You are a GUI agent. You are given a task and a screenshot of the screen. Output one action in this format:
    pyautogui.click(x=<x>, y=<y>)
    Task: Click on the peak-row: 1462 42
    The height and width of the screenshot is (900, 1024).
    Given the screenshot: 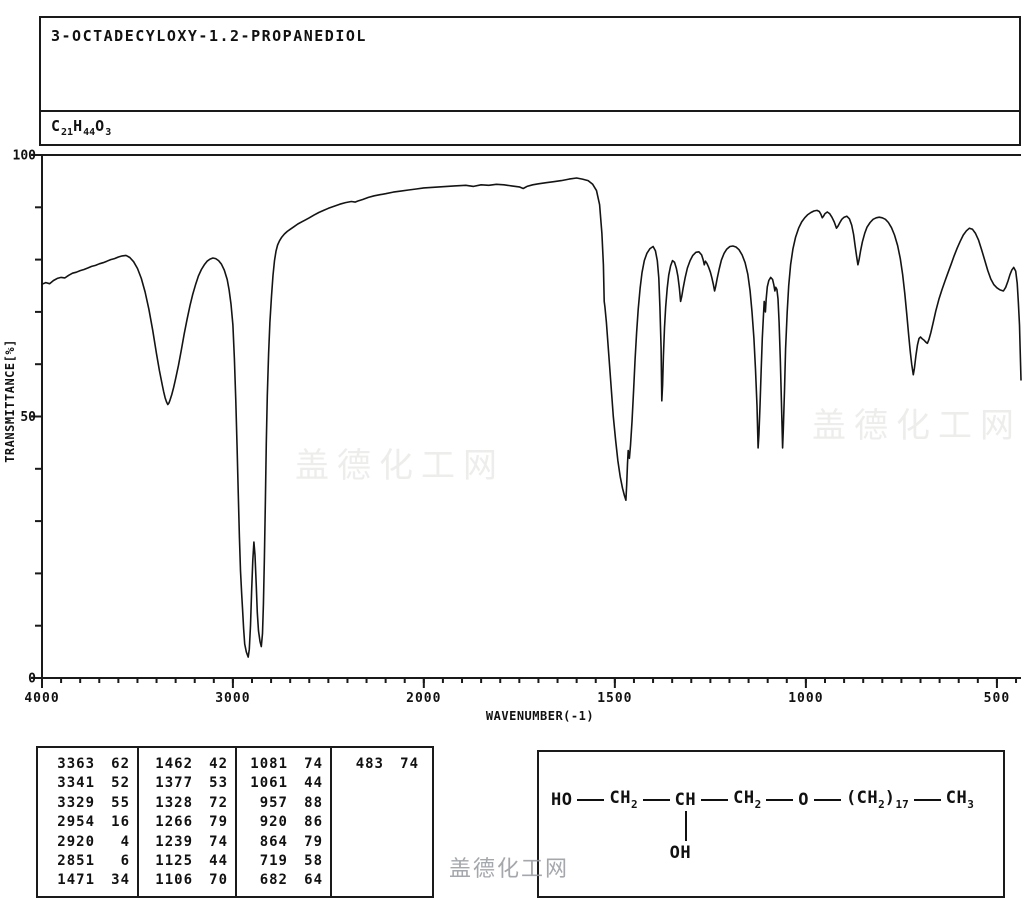 What is the action you would take?
    pyautogui.click(x=187, y=764)
    